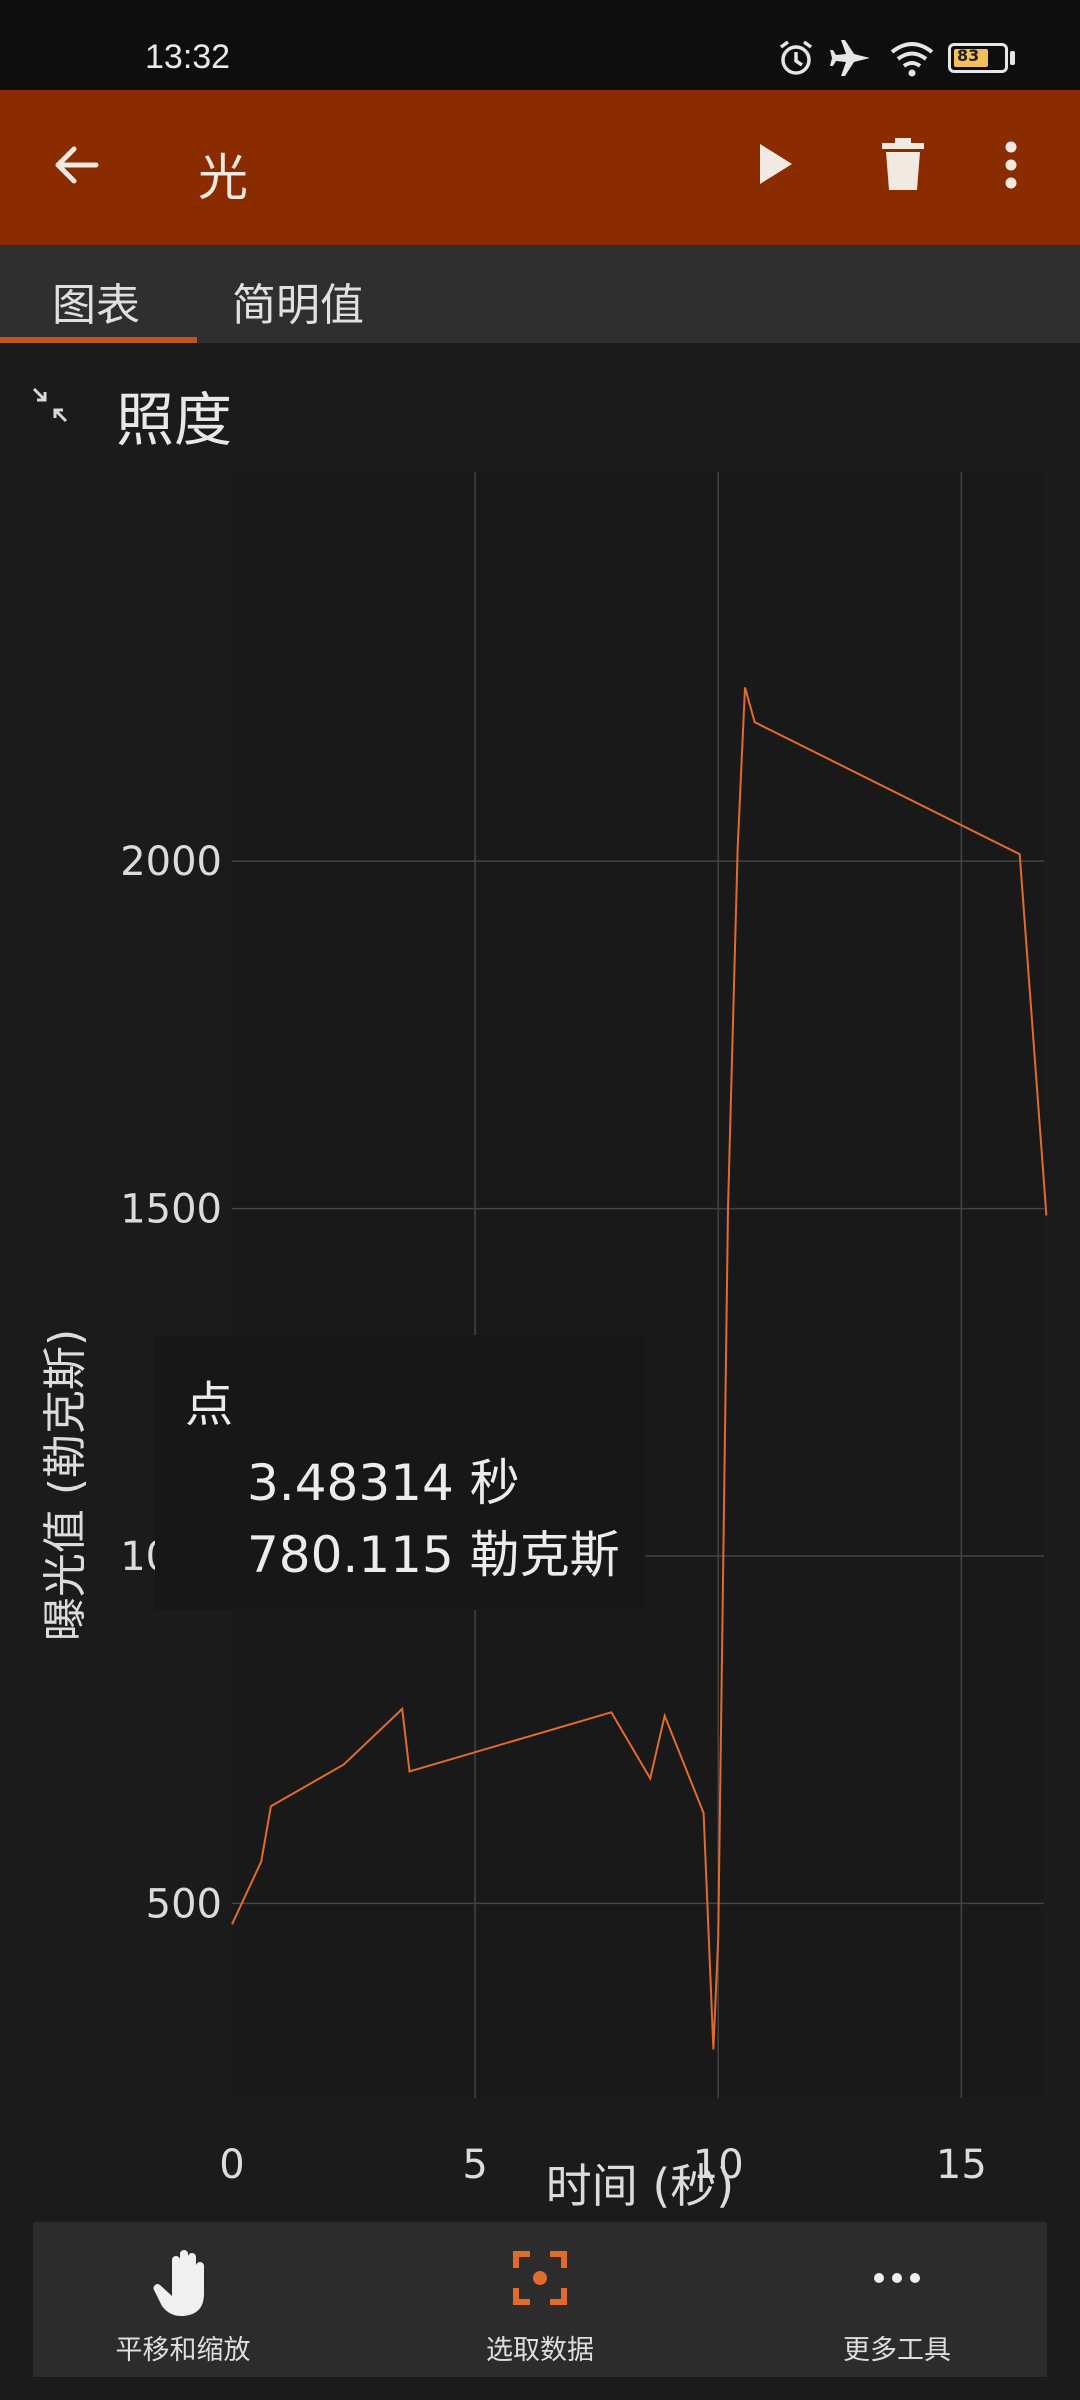 Image resolution: width=1080 pixels, height=2400 pixels. Describe the element at coordinates (98, 340) in the screenshot. I see `tab-indicator` at that location.